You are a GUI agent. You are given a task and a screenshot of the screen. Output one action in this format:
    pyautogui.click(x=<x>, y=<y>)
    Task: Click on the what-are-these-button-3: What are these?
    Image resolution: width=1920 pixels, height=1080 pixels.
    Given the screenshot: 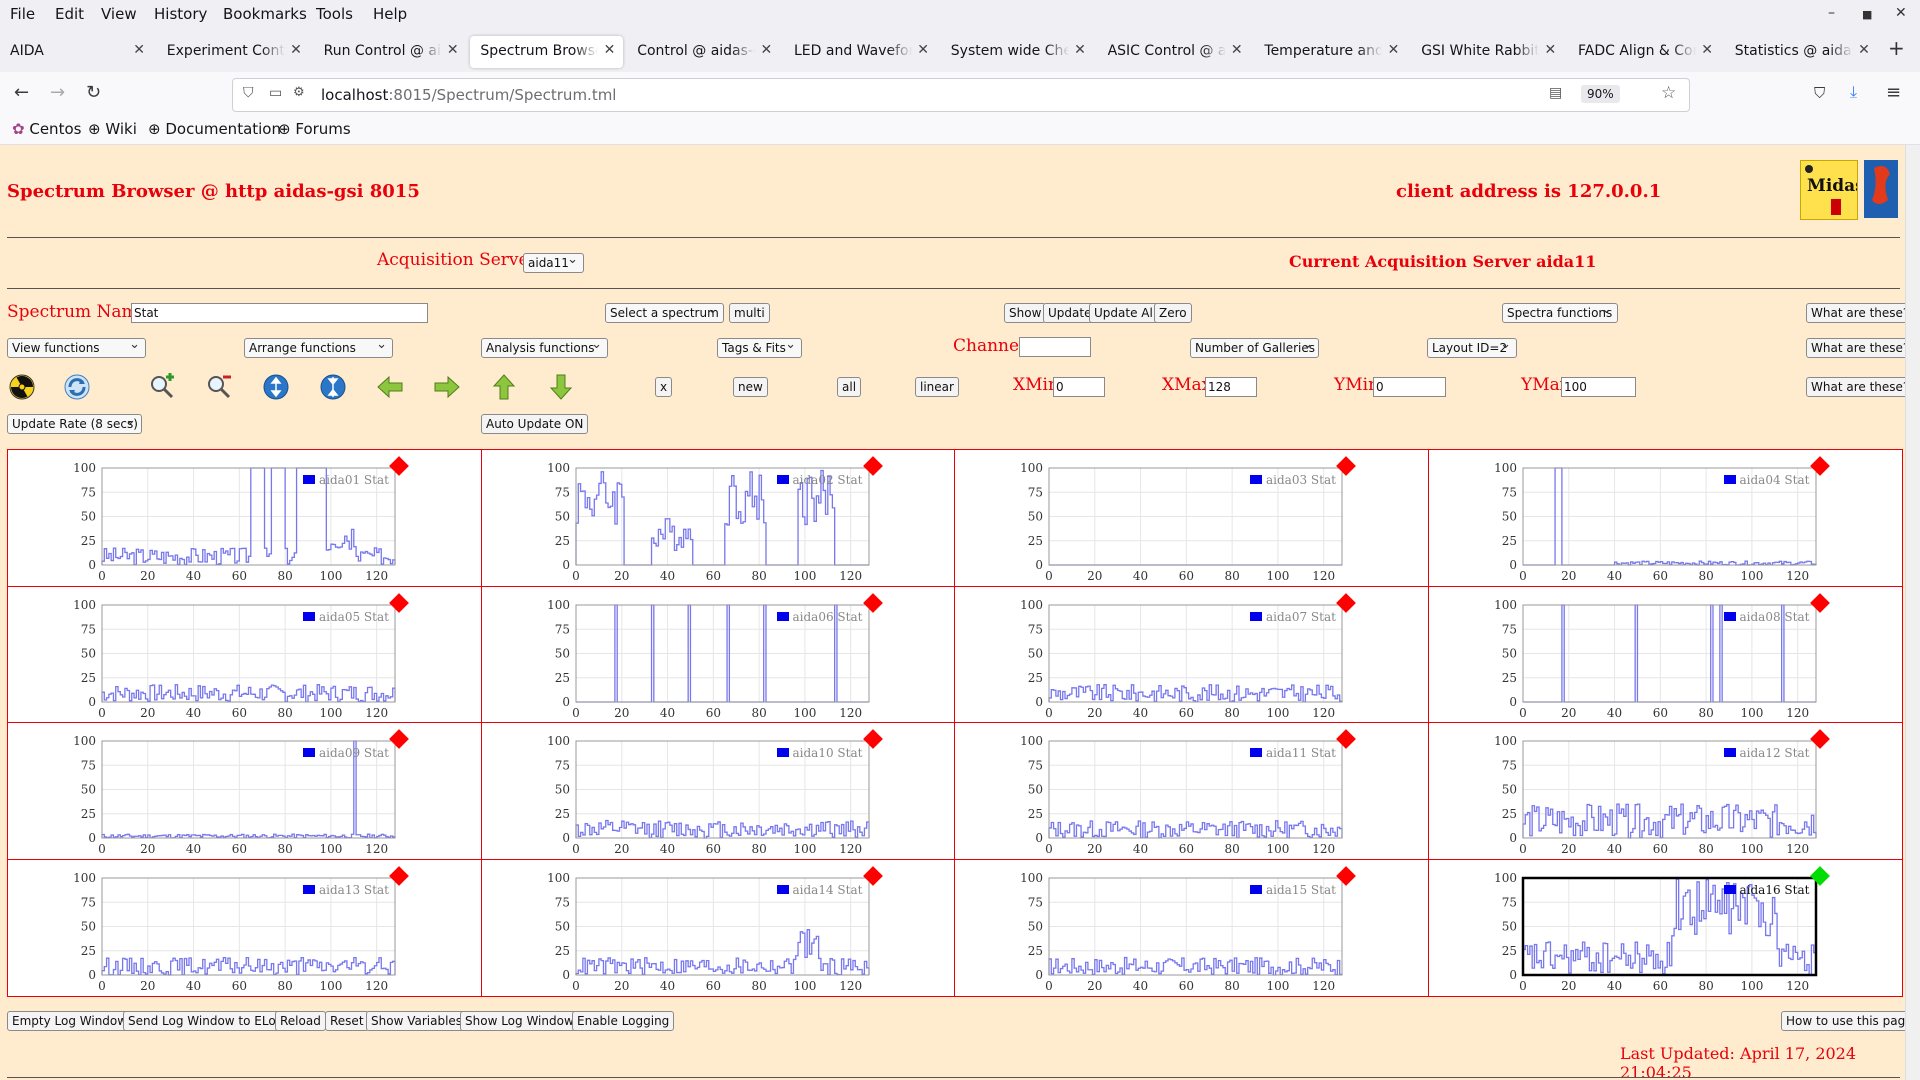 What is the action you would take?
    pyautogui.click(x=1855, y=387)
    